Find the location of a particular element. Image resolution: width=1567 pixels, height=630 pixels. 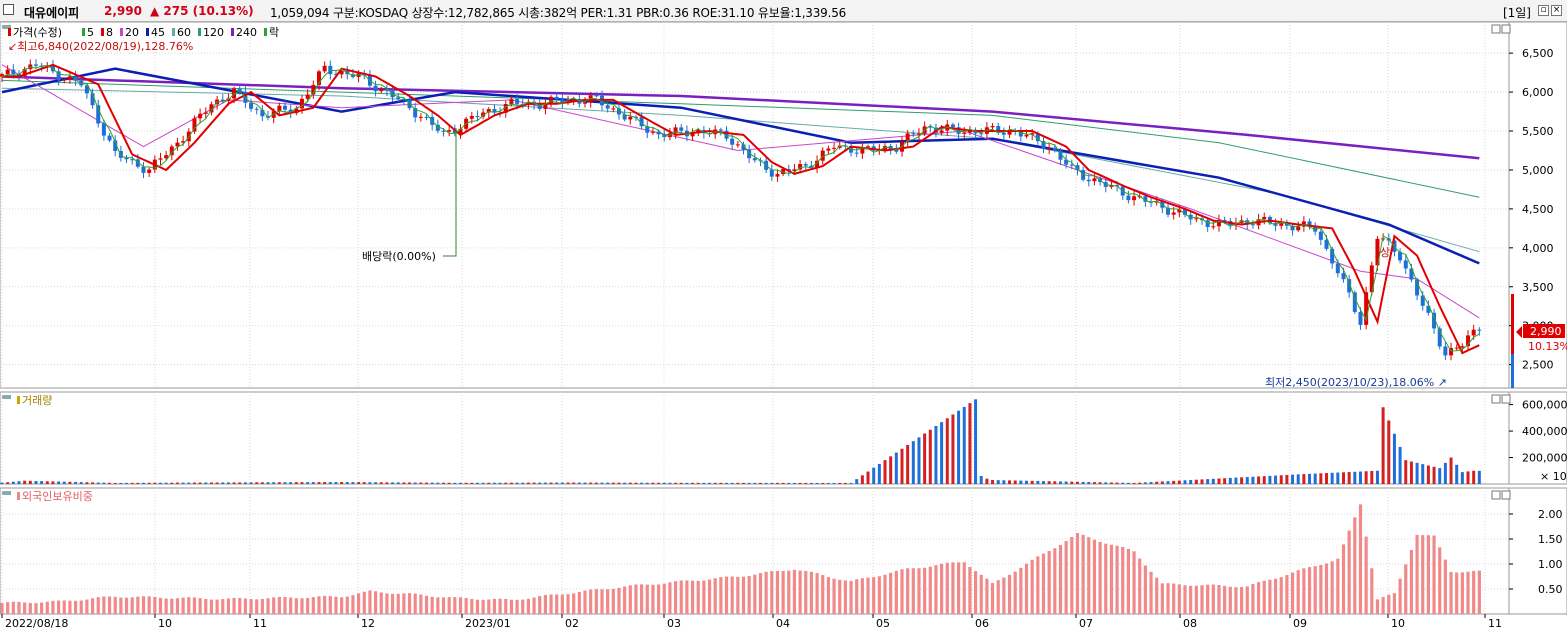

volume-unit: × 10 is located at coordinates (1553, 476).